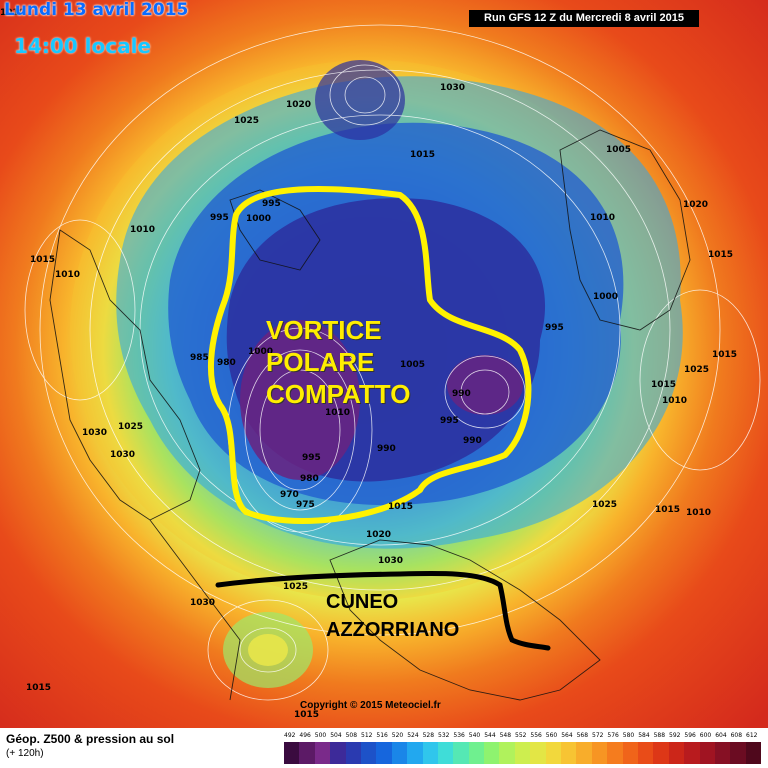 This screenshot has height=768, width=768. I want to click on forecast-time: 14:00 locale, so click(82, 46).